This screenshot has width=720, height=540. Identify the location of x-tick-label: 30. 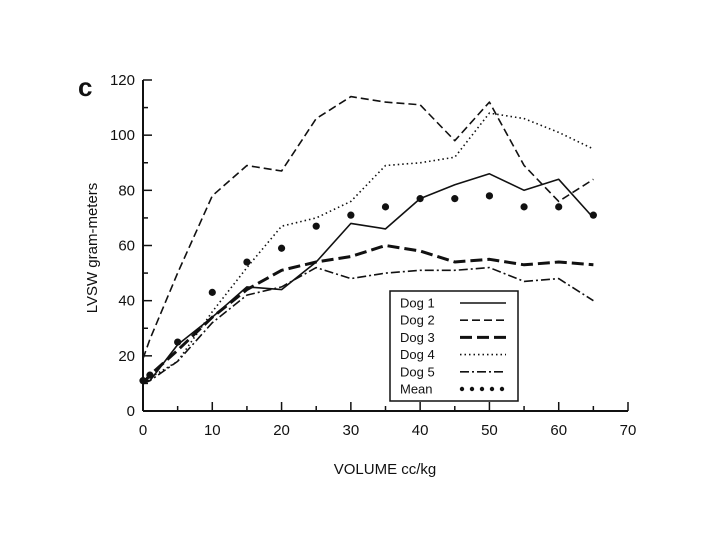
(351, 430).